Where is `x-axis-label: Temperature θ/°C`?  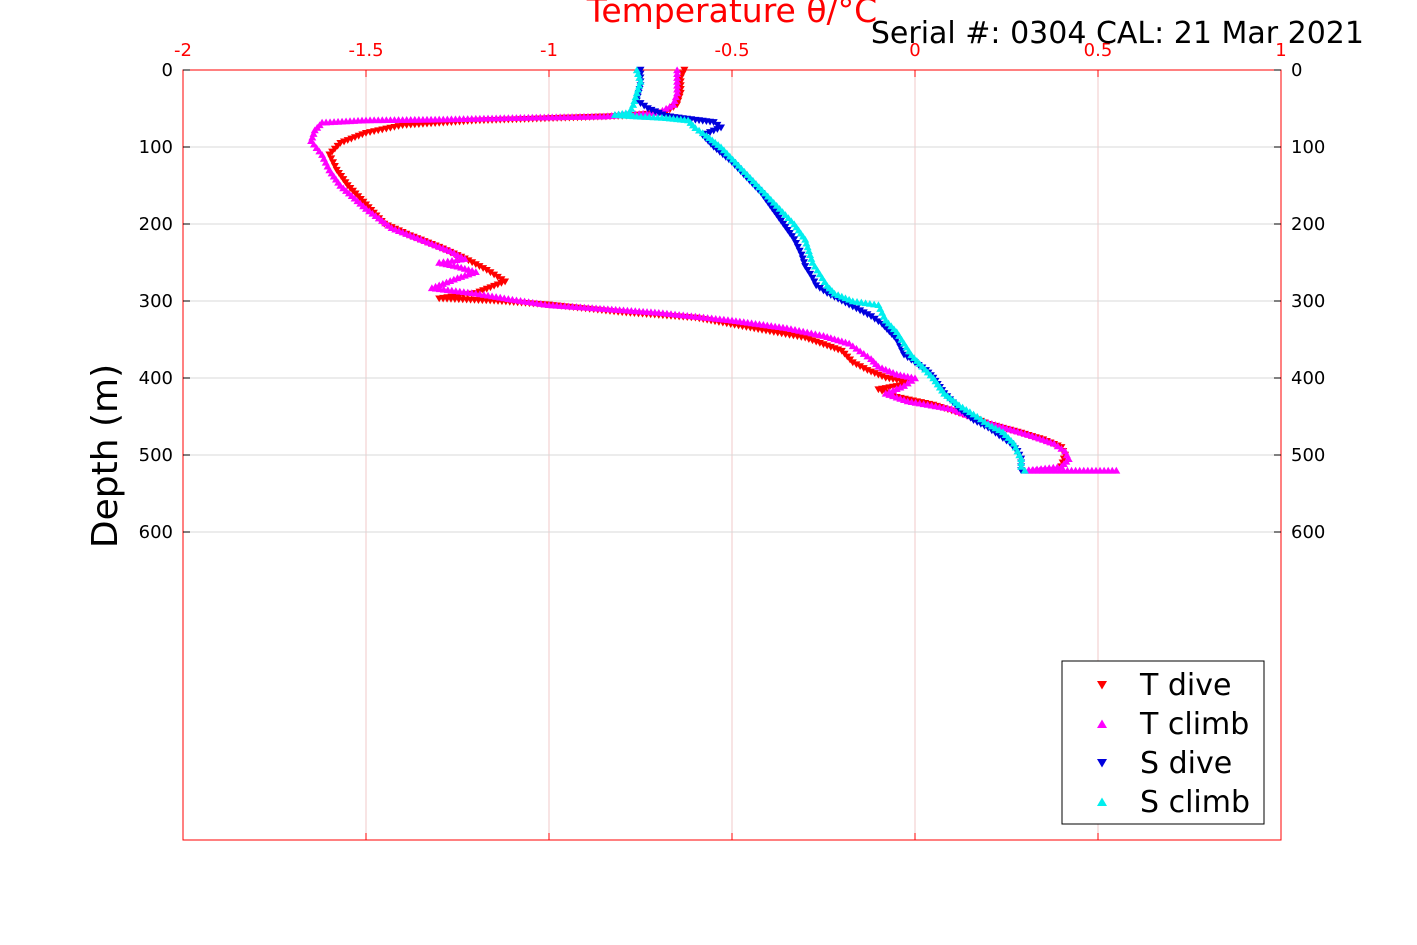
x-axis-label: Temperature θ/°C is located at coordinates (731, 15).